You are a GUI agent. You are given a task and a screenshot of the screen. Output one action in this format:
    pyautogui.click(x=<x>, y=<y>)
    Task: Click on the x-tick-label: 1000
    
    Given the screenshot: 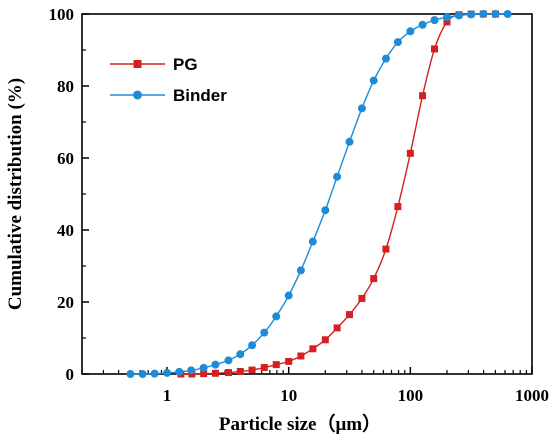 What is the action you would take?
    pyautogui.click(x=532, y=395)
    